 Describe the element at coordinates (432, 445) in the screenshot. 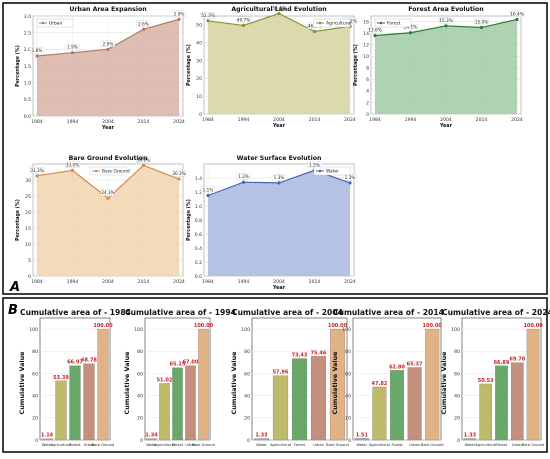

I see `x-tick-label: Bare Ground` at that location.